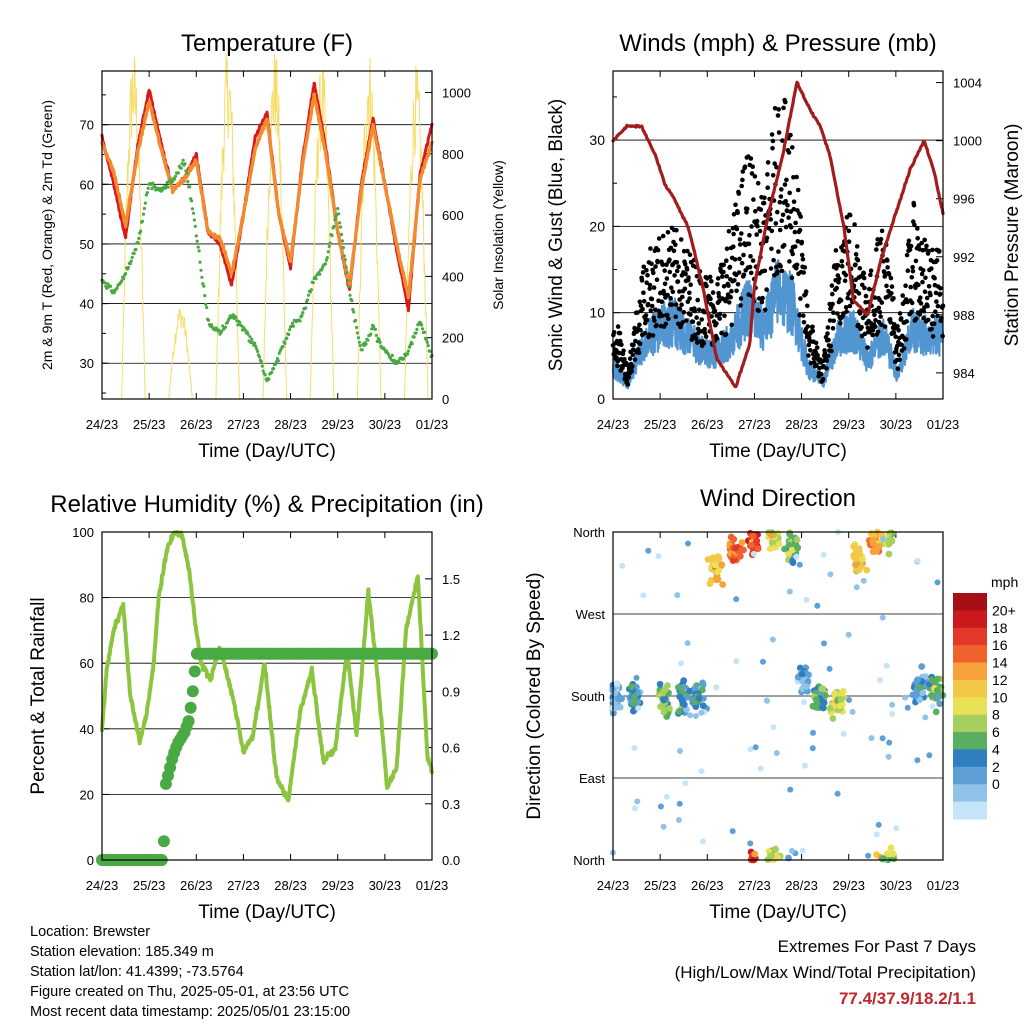 Image resolution: width=1024 pixels, height=1024 pixels. Describe the element at coordinates (87, 363) in the screenshot. I see `y-tick-label: 30` at that location.